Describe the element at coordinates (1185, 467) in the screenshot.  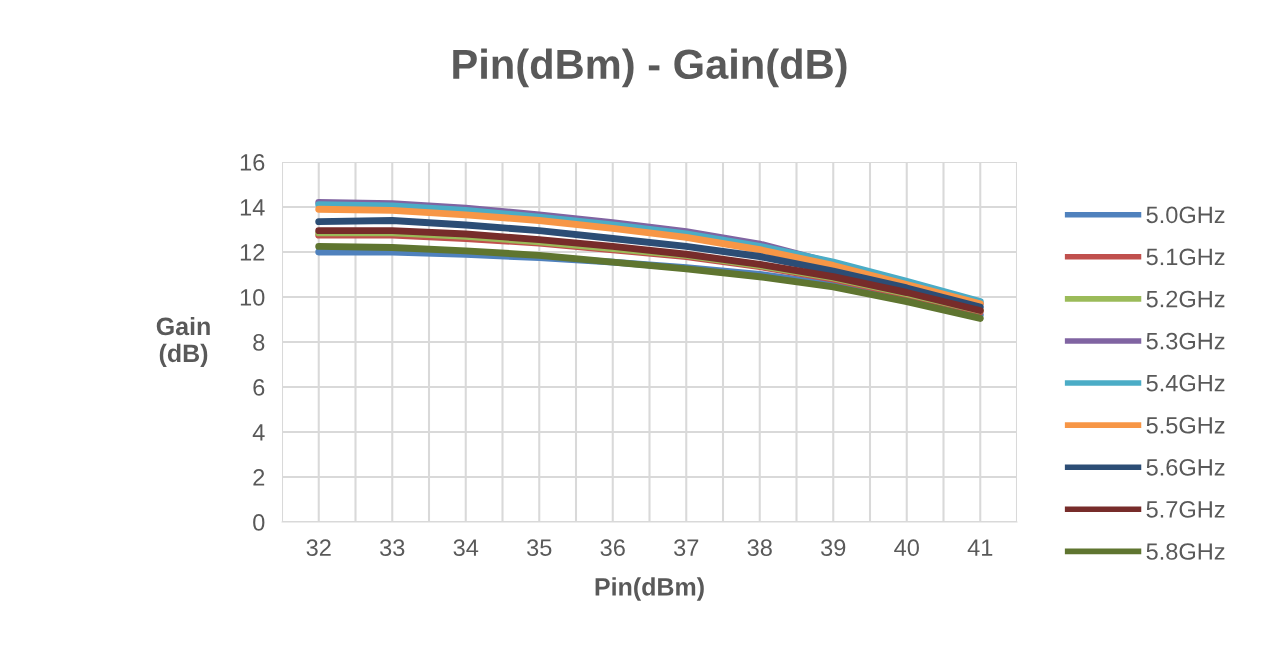
I see `legend-label: 5.6GHz` at that location.